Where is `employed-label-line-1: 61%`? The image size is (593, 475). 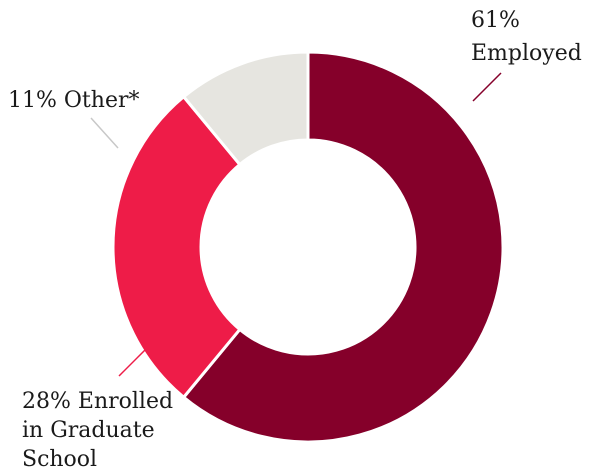 employed-label-line-1: 61% is located at coordinates (495, 20).